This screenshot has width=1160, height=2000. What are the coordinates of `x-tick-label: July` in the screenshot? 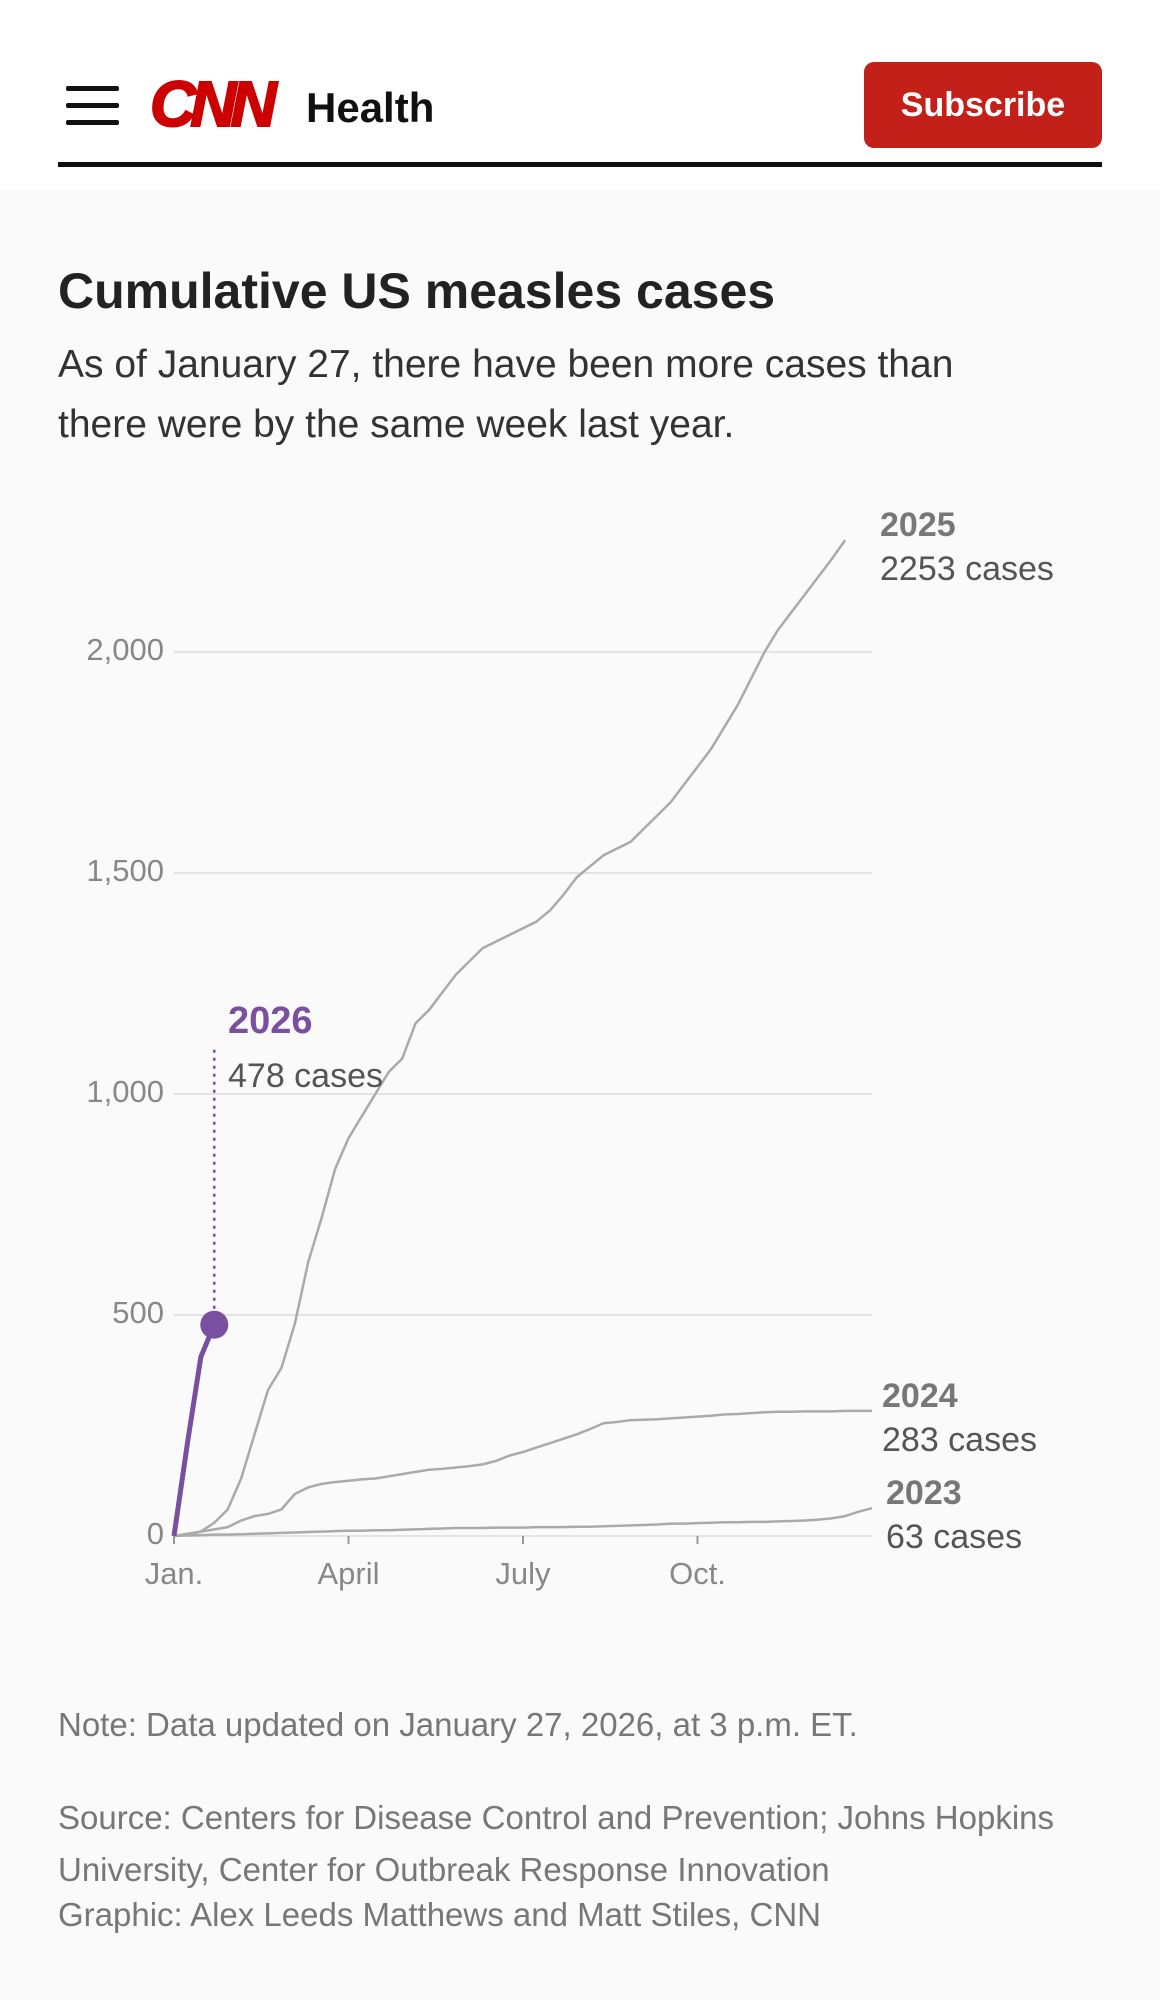 It's located at (523, 1573).